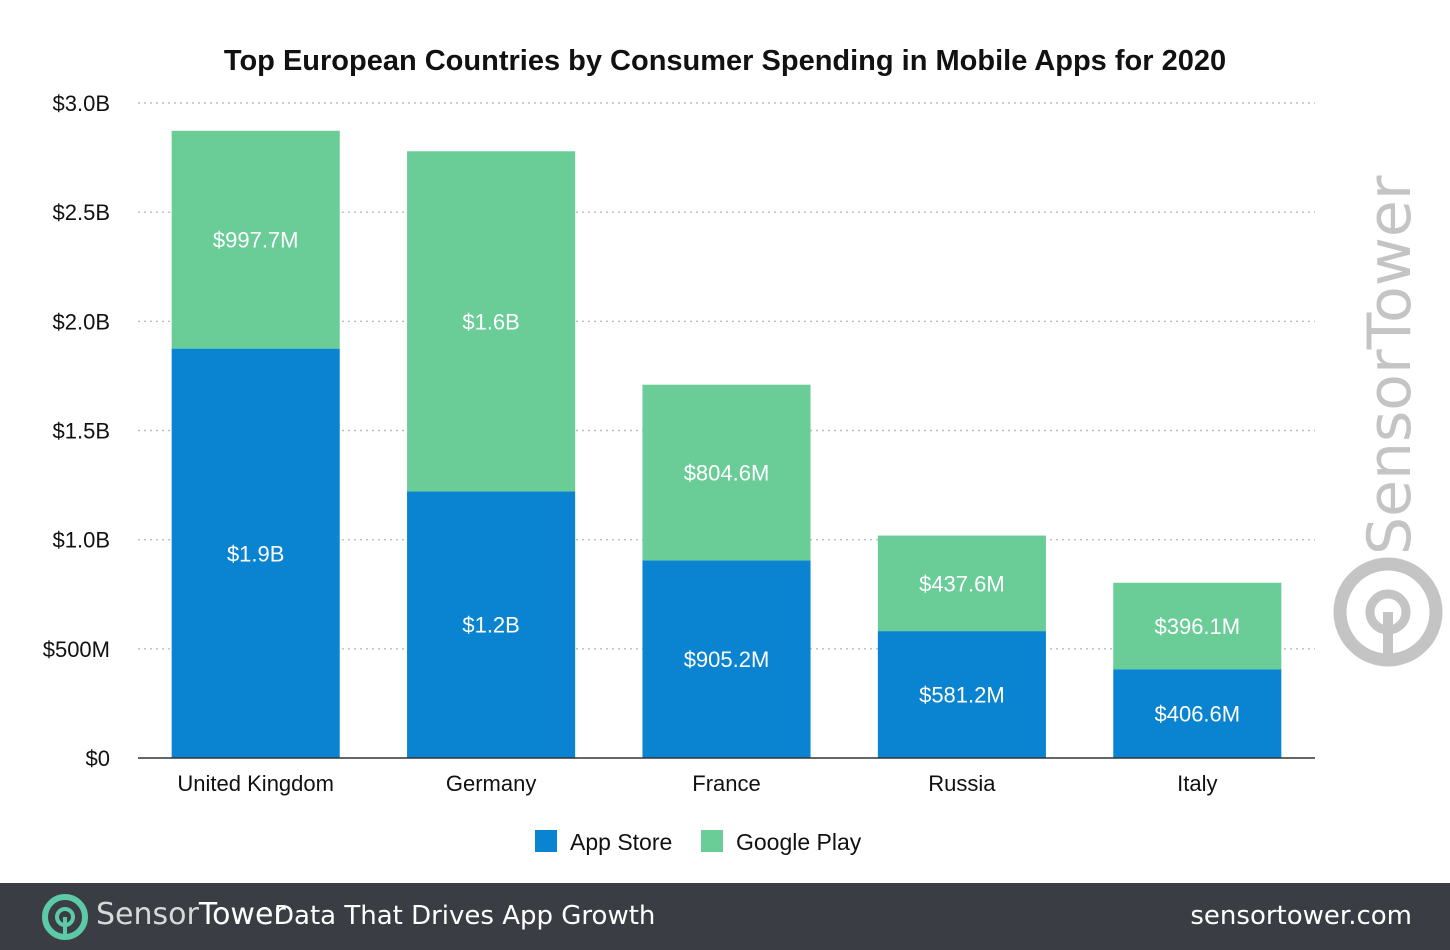  I want to click on data-label: $1.9B, so click(256, 553).